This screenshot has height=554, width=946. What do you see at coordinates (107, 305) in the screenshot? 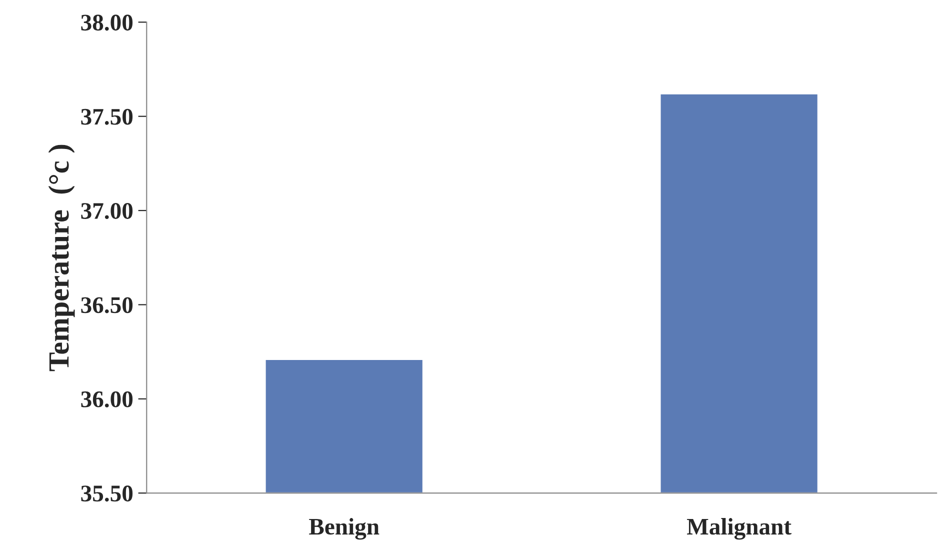
I see `y-tick-label: 36.50` at bounding box center [107, 305].